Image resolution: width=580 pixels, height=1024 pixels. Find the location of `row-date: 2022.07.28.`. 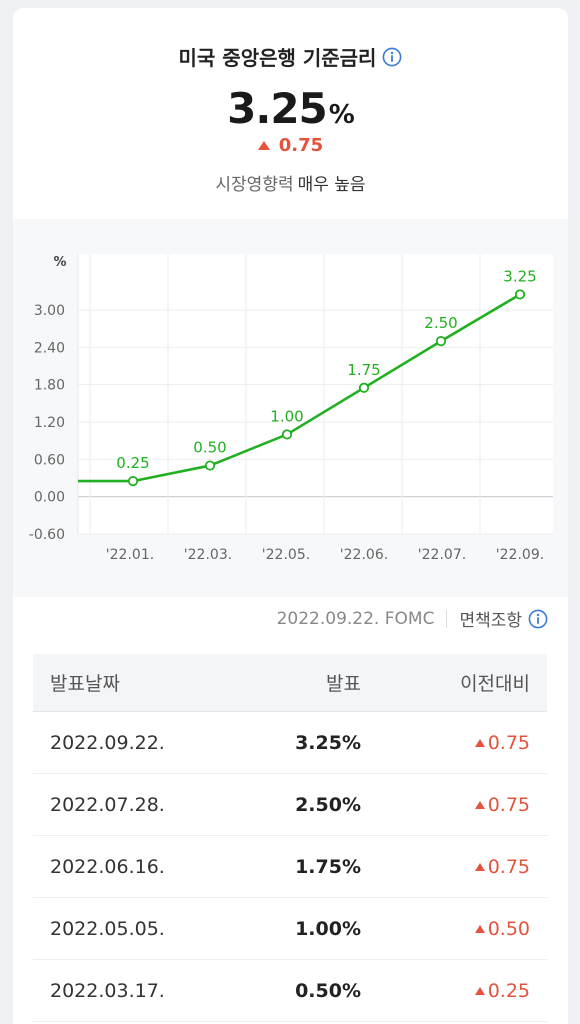

row-date: 2022.07.28. is located at coordinates (107, 804).